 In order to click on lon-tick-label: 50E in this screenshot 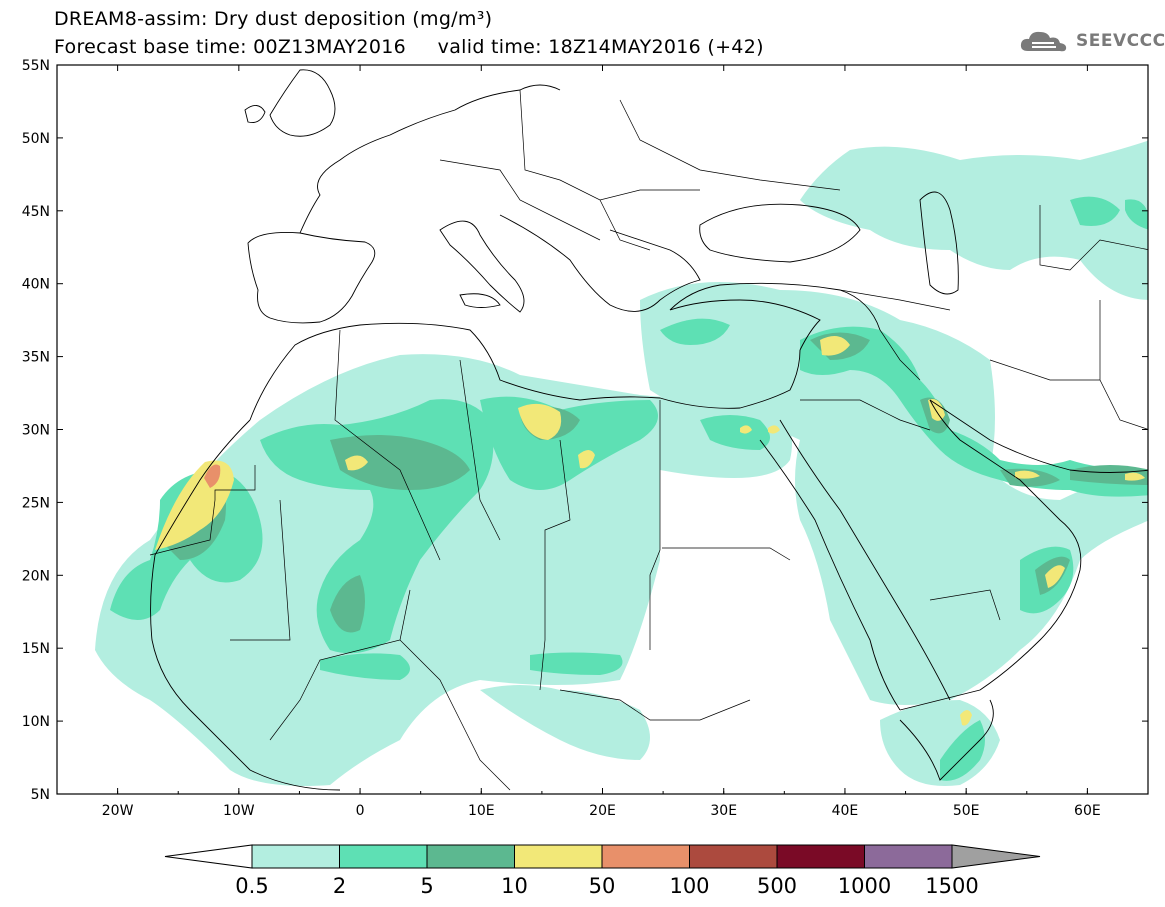, I will do `click(966, 811)`.